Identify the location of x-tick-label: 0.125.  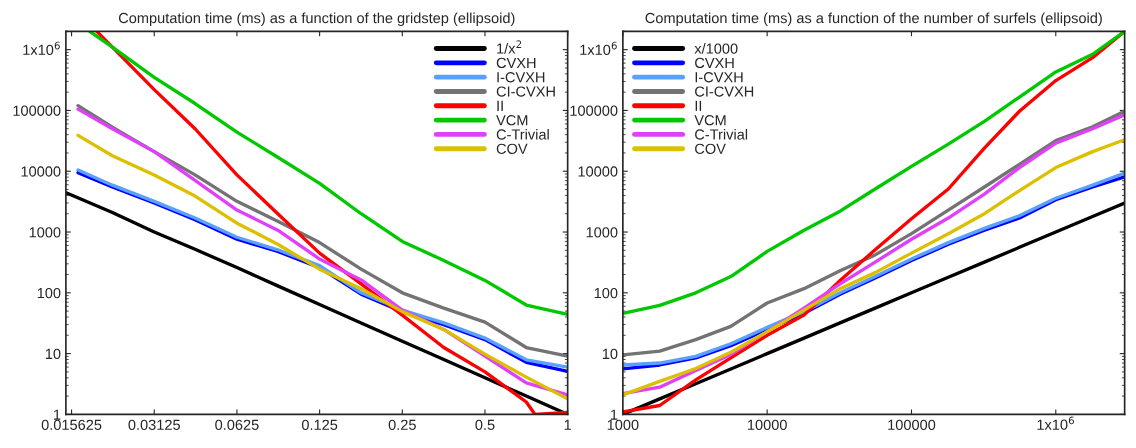
(319, 424).